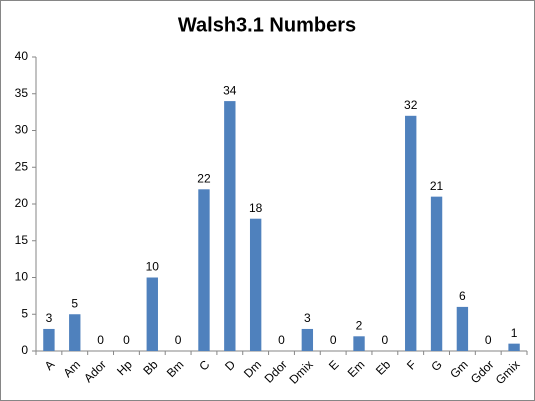 The width and height of the screenshot is (535, 401). I want to click on data-label: 1, so click(514, 333).